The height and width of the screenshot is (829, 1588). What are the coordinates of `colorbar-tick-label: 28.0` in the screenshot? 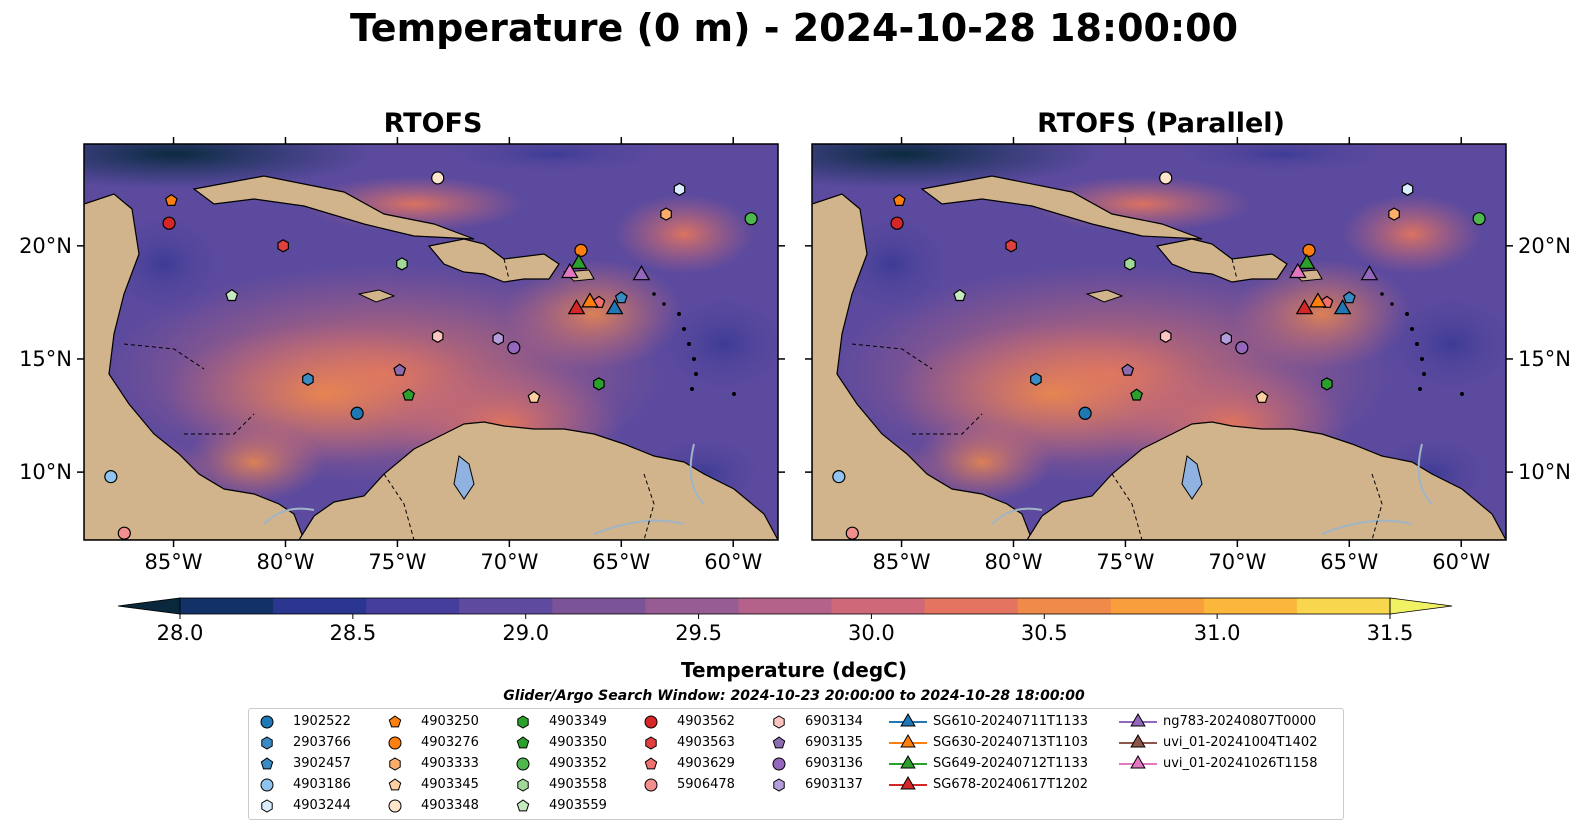 It's located at (180, 633).